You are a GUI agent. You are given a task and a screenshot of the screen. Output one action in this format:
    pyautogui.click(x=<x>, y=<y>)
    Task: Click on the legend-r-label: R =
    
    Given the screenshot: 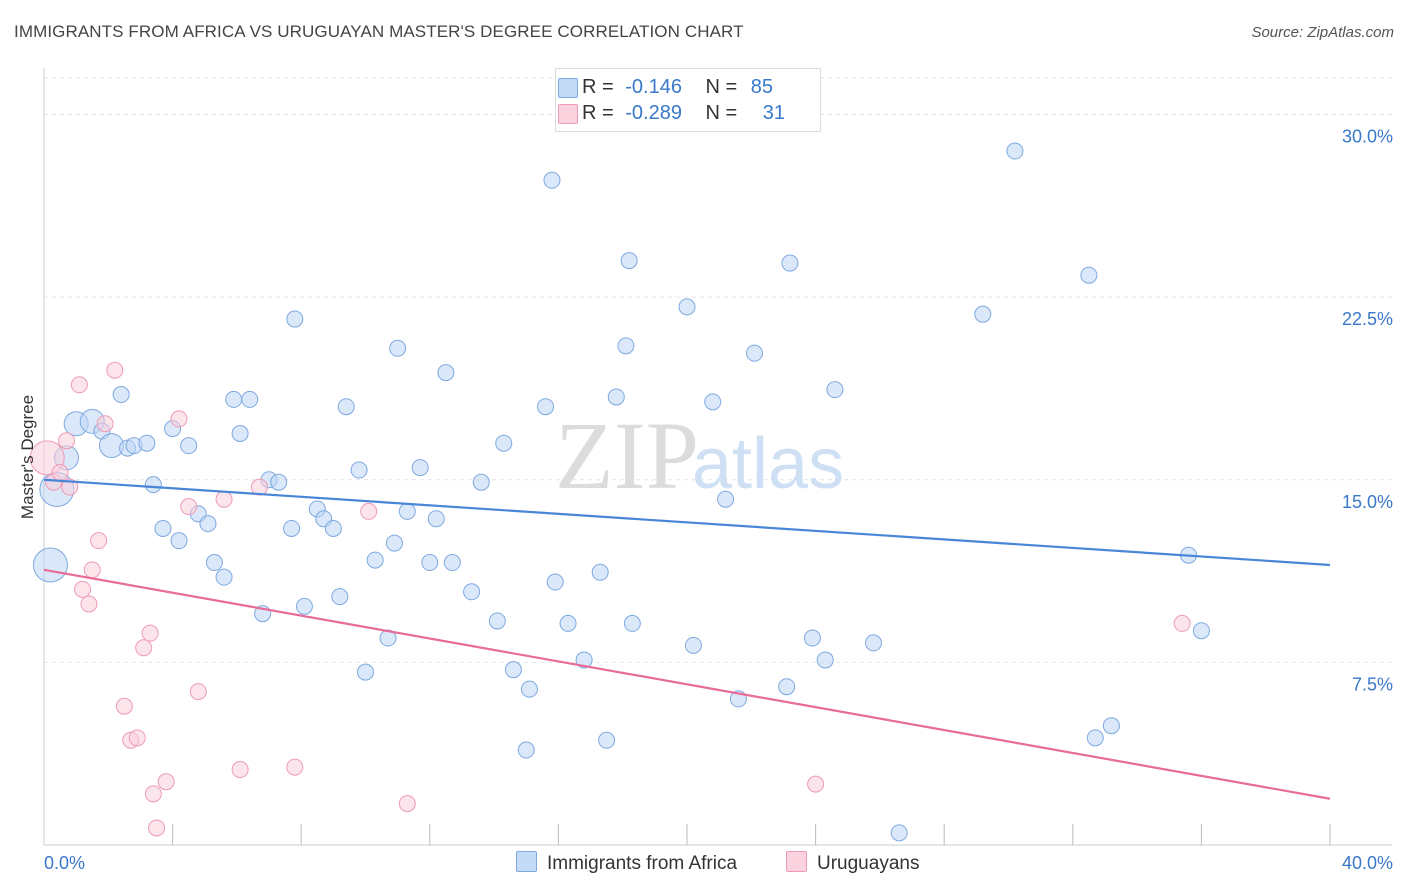 What is the action you would take?
    pyautogui.click(x=598, y=87)
    